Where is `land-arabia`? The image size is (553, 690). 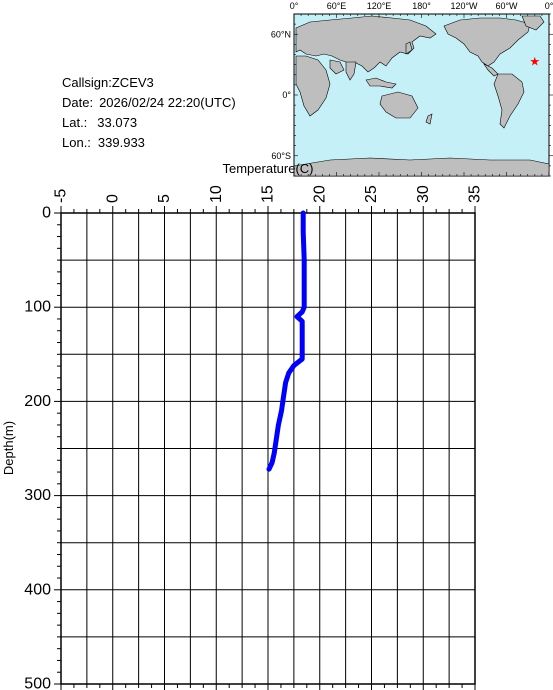
land-arabia is located at coordinates (337, 67).